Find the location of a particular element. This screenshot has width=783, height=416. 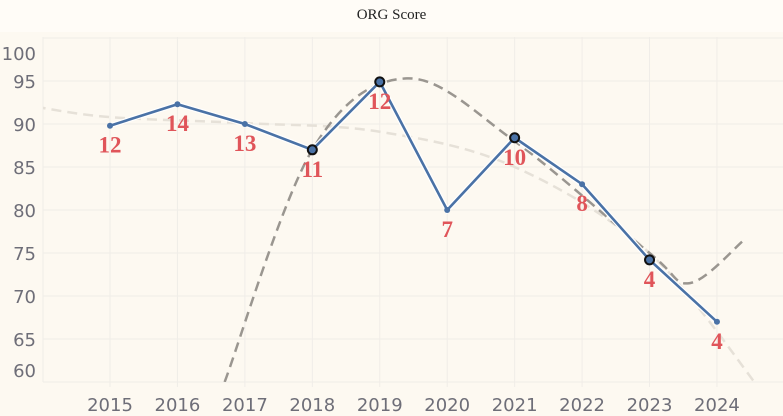

data-label: 7 is located at coordinates (447, 229).